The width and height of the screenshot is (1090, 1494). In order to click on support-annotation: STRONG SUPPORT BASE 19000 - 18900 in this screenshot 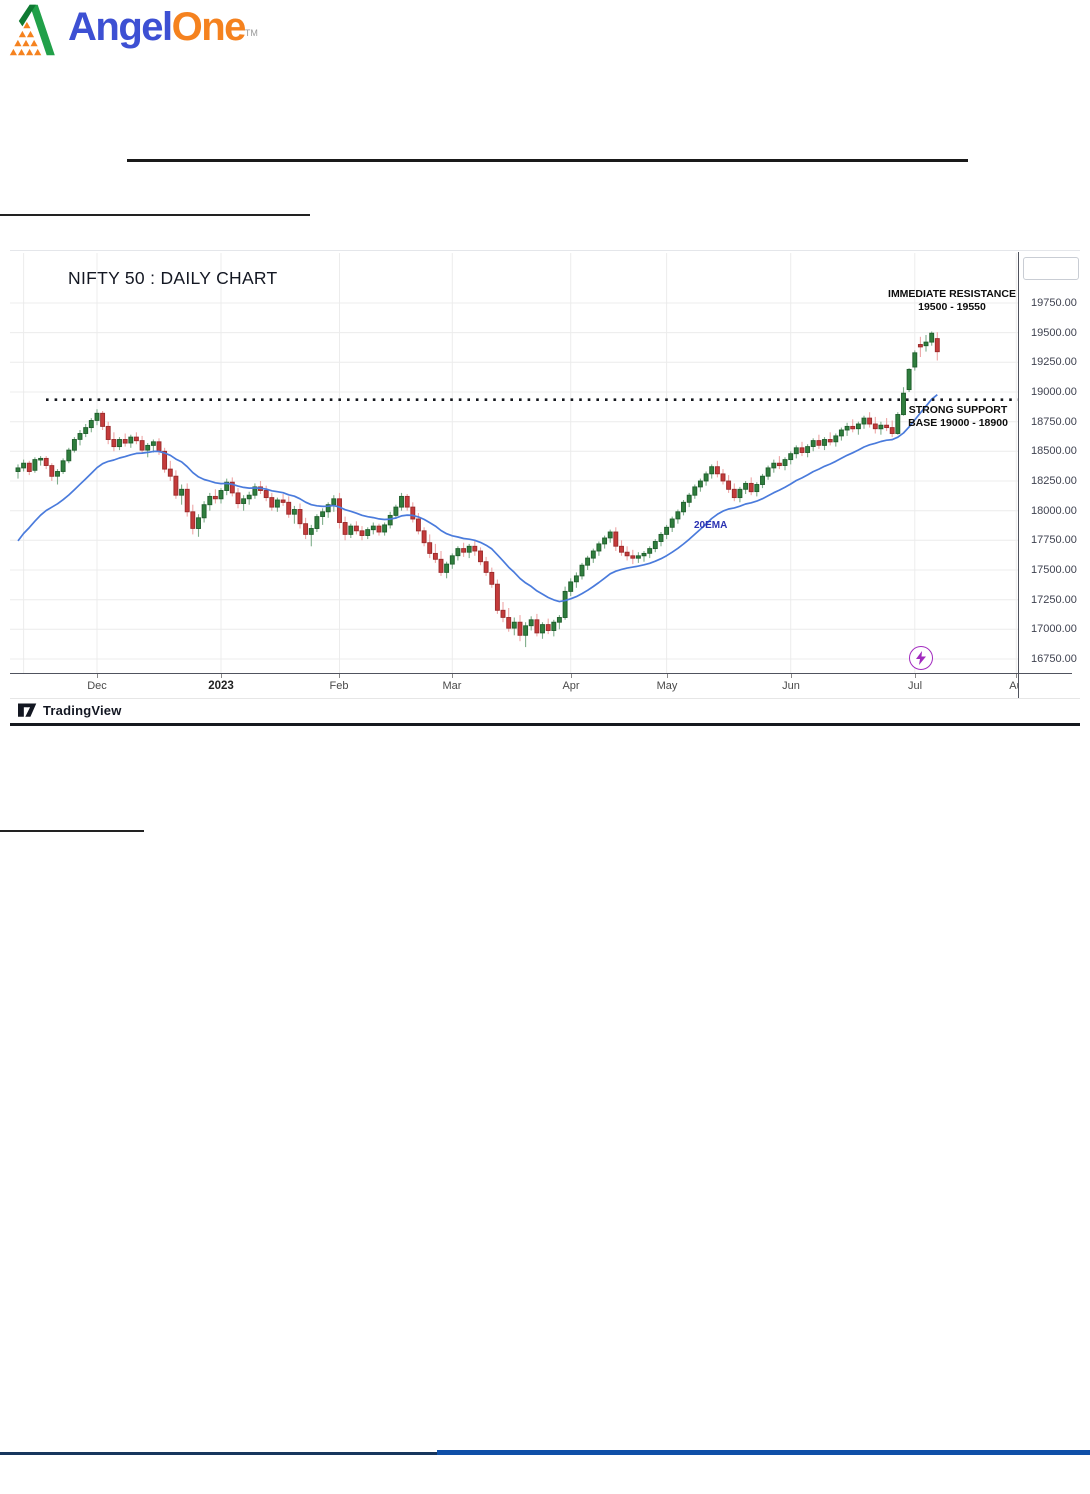, I will do `click(958, 416)`.